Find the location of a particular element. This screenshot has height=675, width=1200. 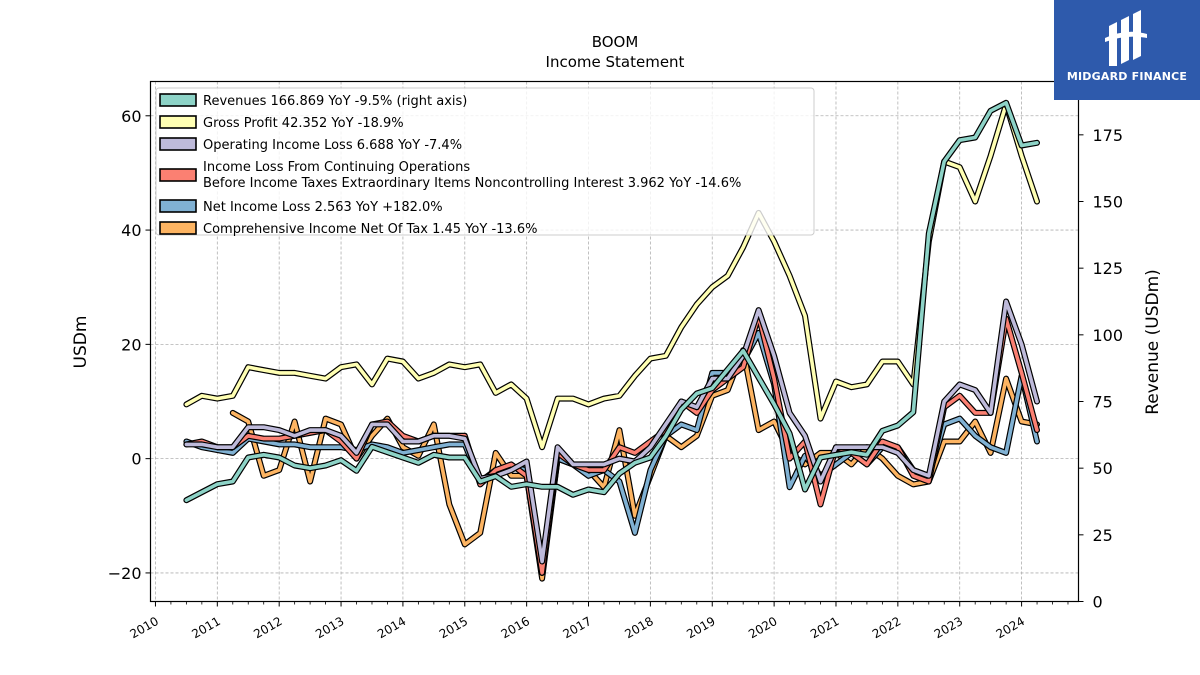

x-tick-label: 2019 is located at coordinates (700, 627).